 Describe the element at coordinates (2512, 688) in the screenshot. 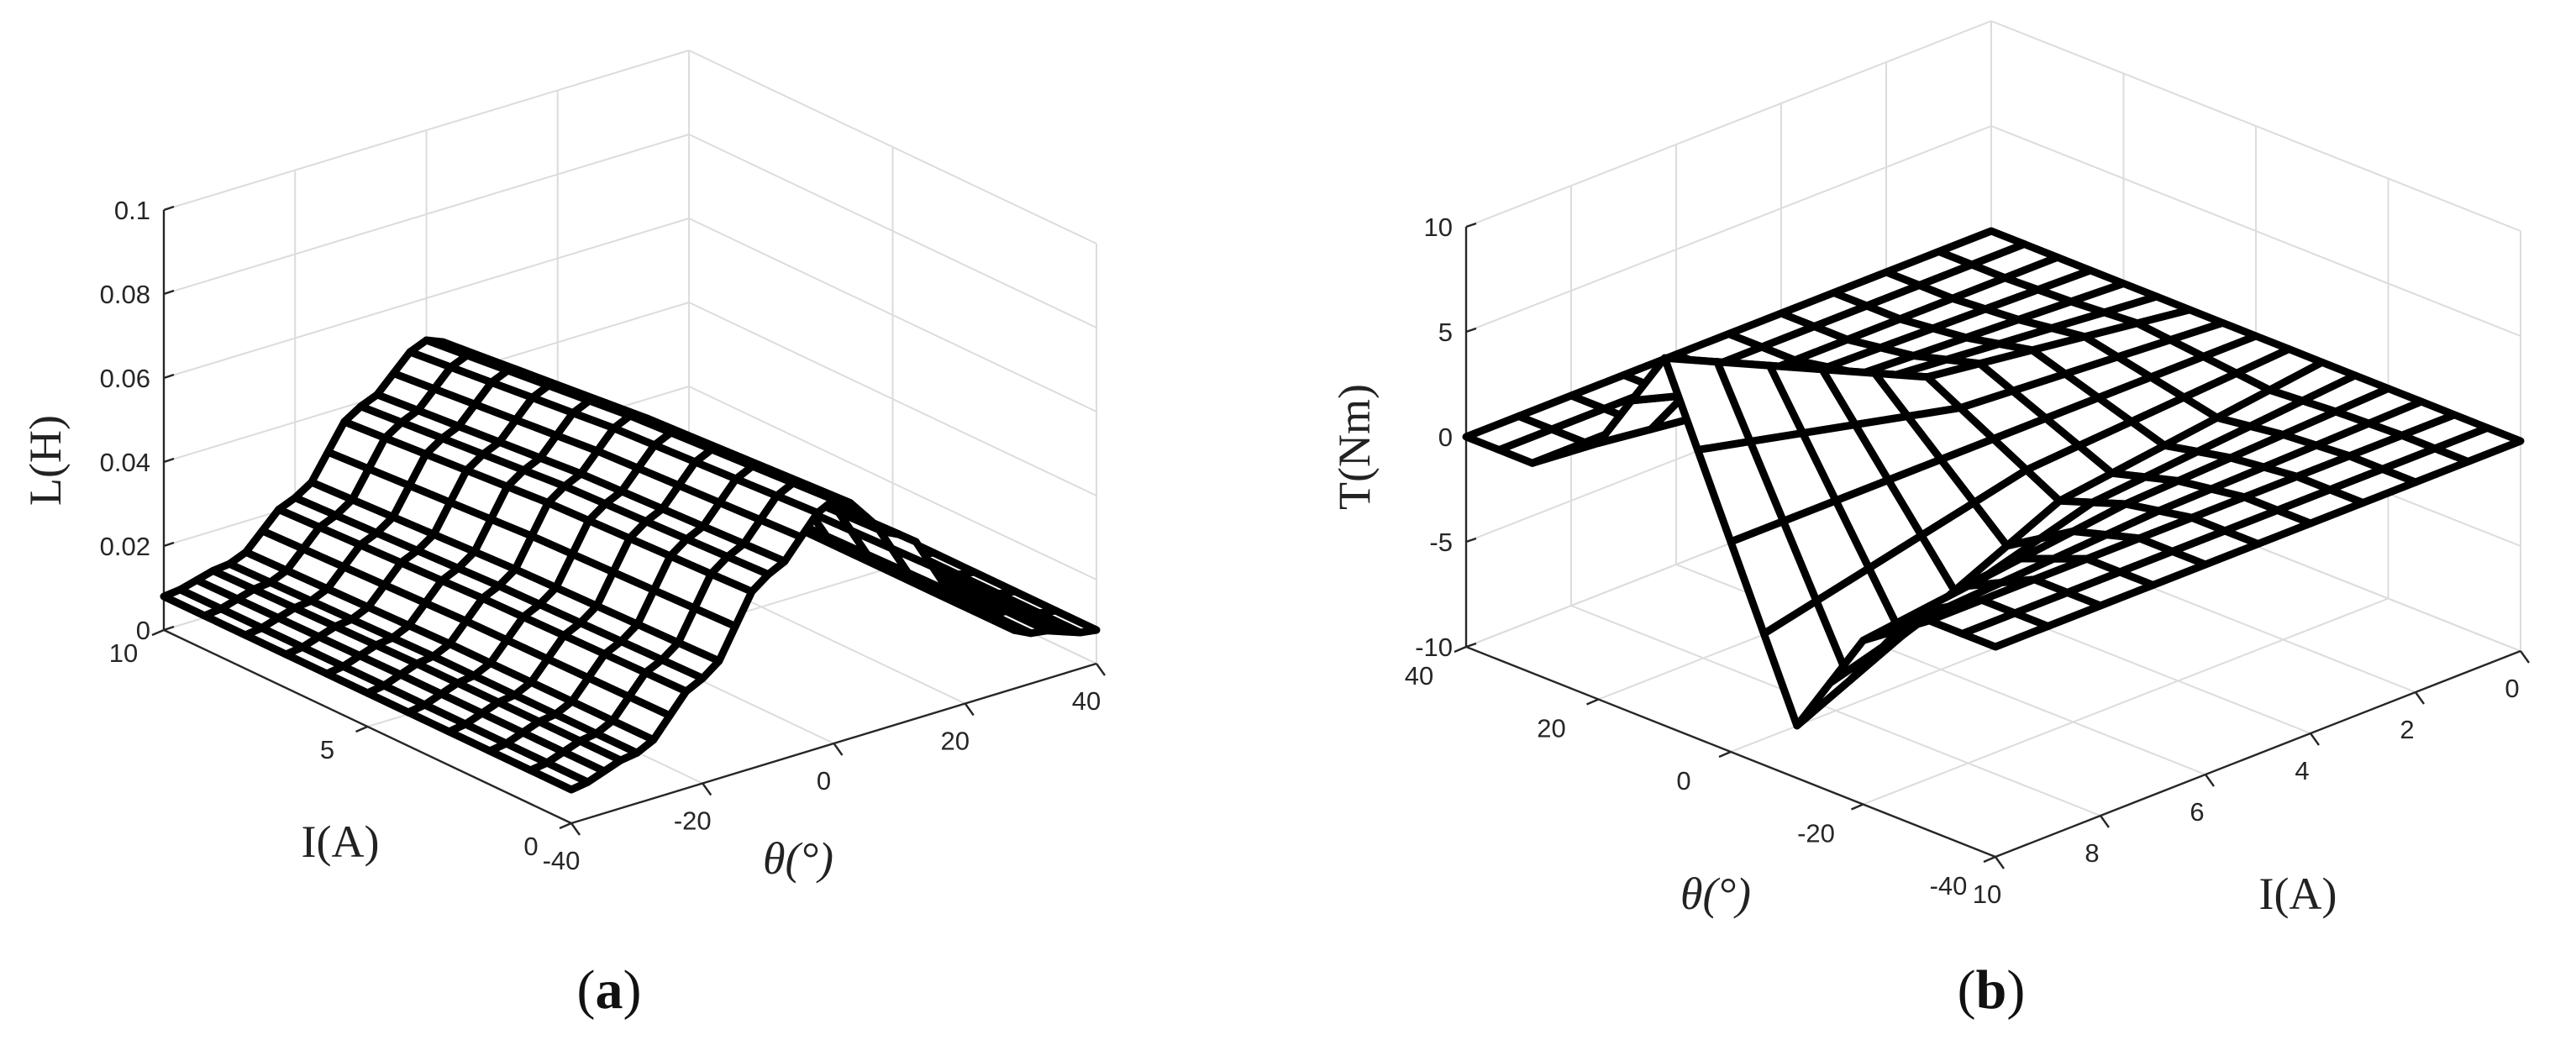

I see `panel-b-u-tick-label: 0` at that location.